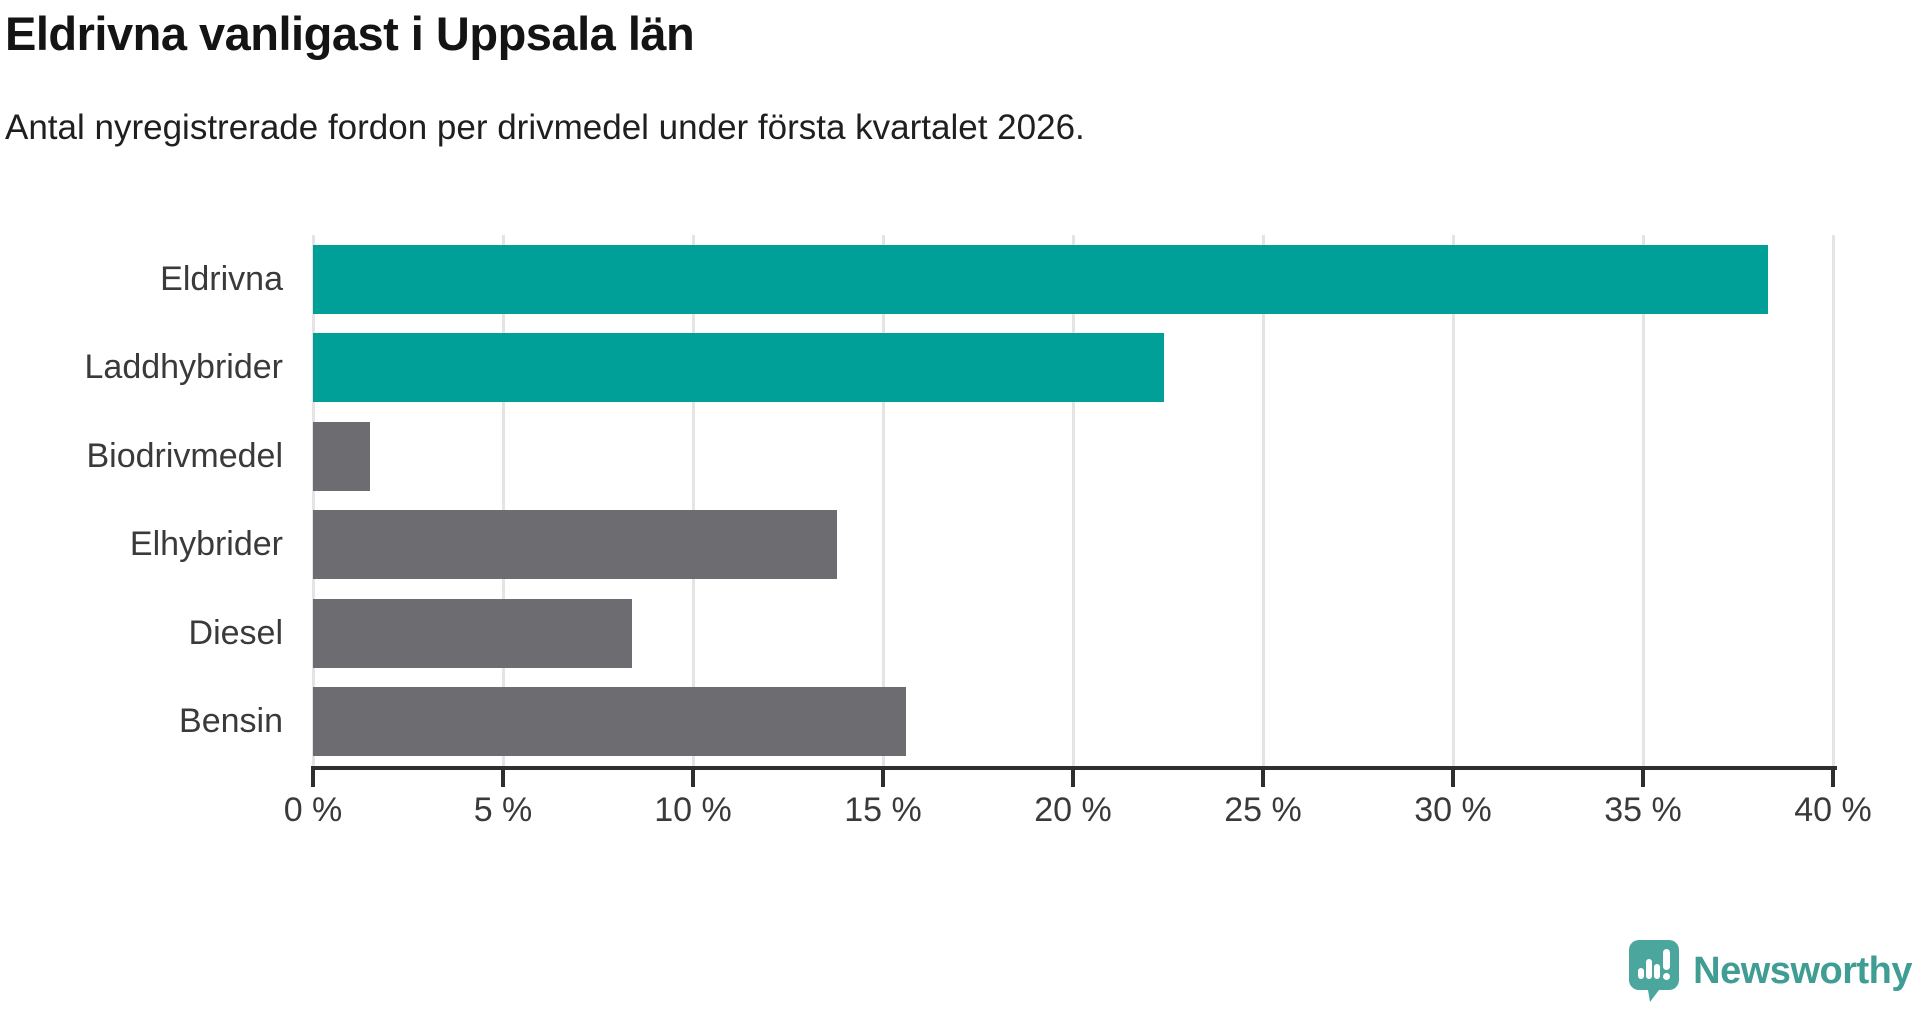 The height and width of the screenshot is (1010, 1920). Describe the element at coordinates (883, 810) in the screenshot. I see `x-axis-tick-label: 15 %` at that location.